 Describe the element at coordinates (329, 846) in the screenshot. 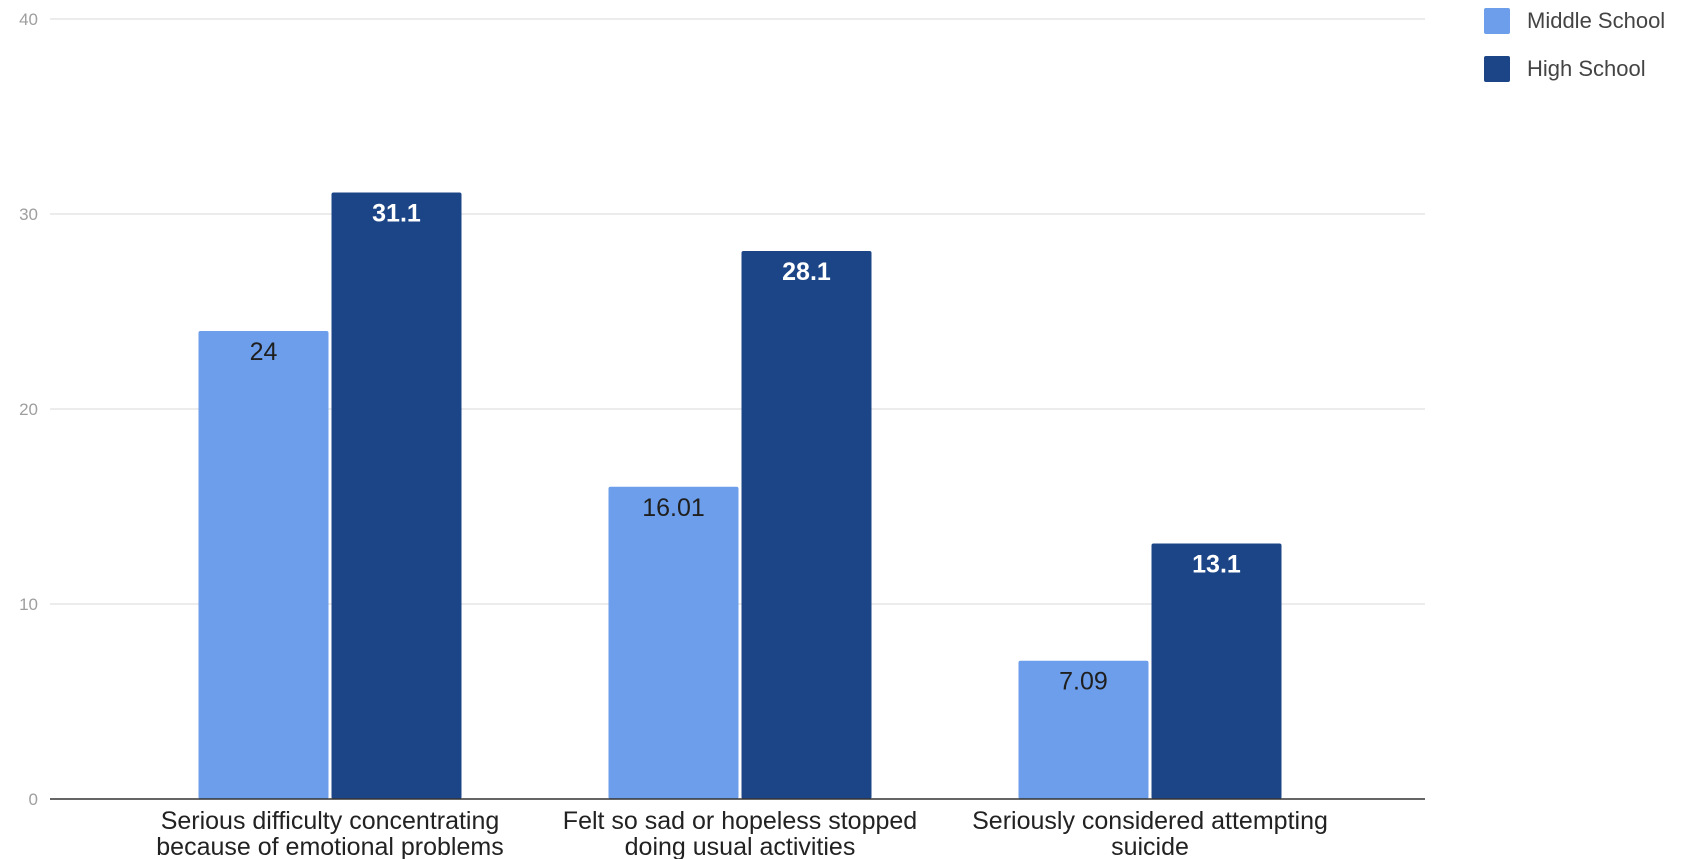

I see `x-tick-label: because of emotional problems` at that location.